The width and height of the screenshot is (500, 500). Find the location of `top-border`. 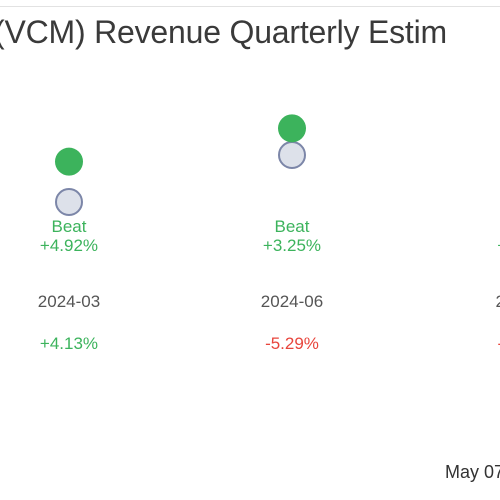

top-border is located at coordinates (250, 3).